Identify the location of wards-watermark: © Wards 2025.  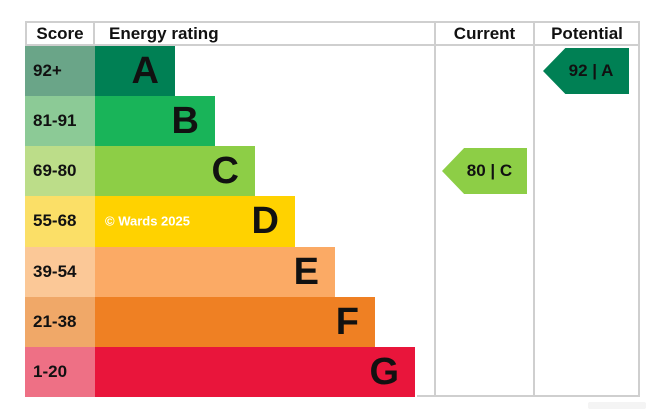
(147, 221).